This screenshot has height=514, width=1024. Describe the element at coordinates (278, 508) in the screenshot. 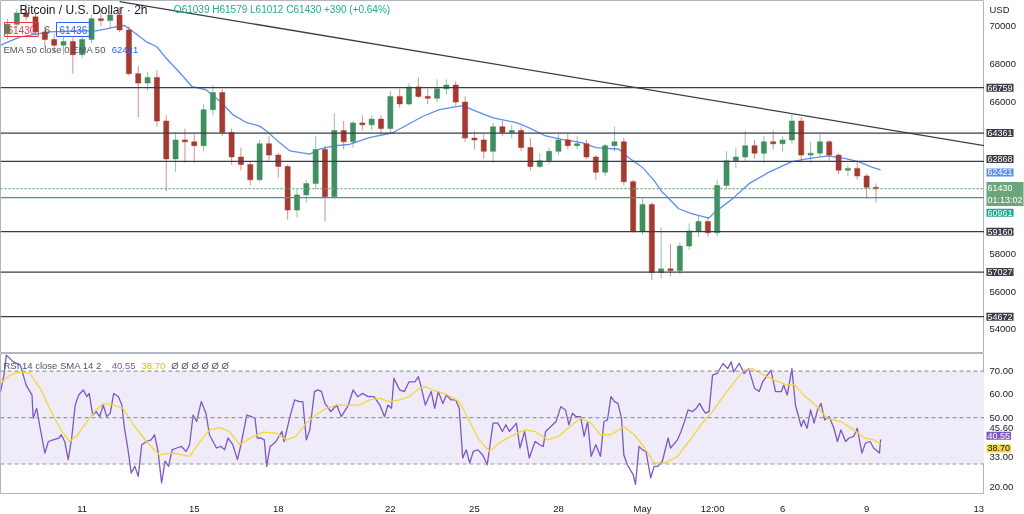

I see `x-tick-label: 18` at that location.